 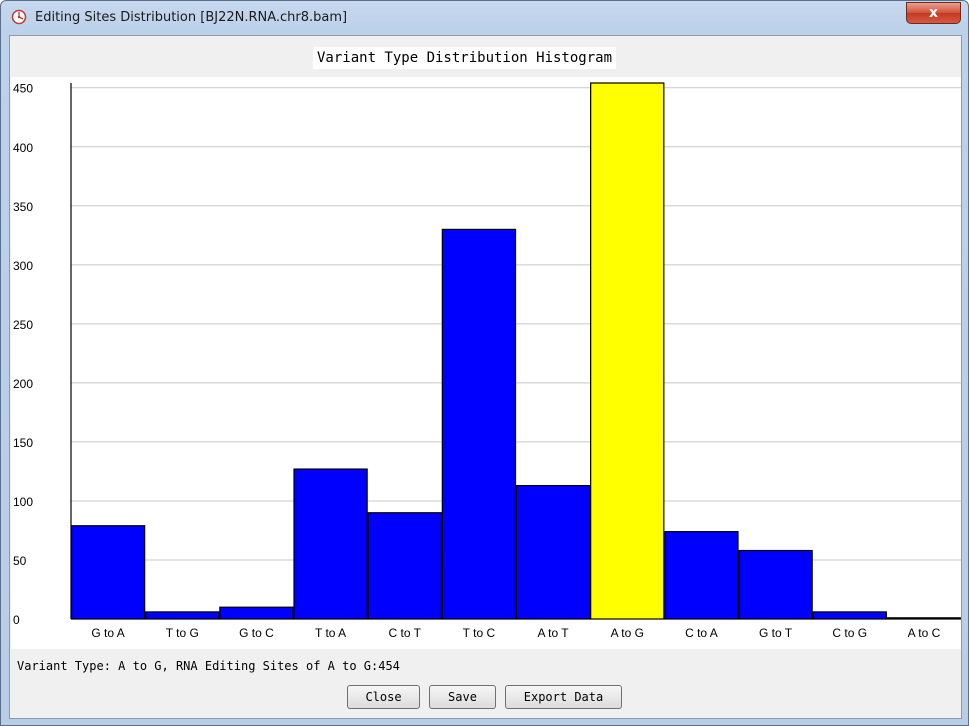 What do you see at coordinates (23, 266) in the screenshot?
I see `y-tick-label: 300` at bounding box center [23, 266].